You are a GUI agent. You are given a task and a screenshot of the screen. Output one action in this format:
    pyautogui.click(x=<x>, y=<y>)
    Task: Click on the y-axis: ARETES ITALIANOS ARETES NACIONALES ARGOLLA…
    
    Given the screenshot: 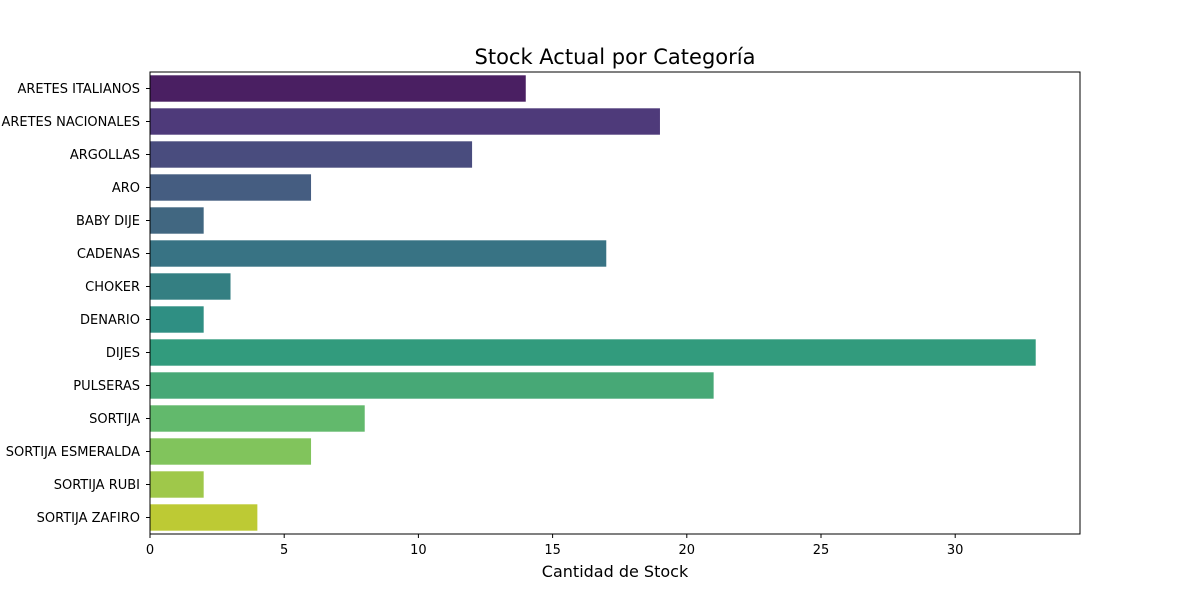 What is the action you would take?
    pyautogui.click(x=75, y=304)
    